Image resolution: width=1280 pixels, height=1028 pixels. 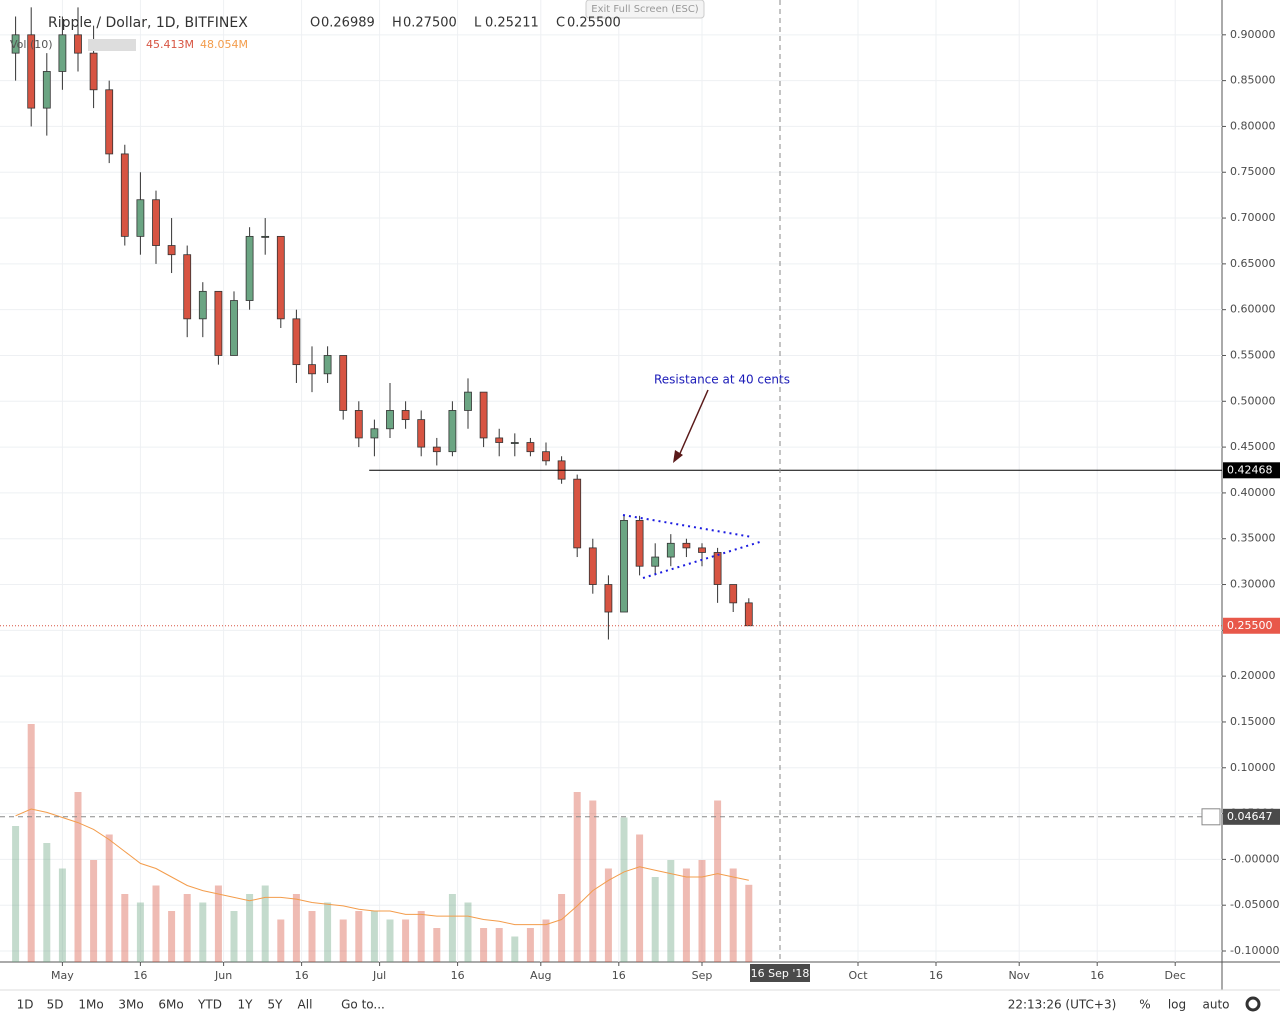 I want to click on ohlc-value: 0.25500, so click(x=594, y=23).